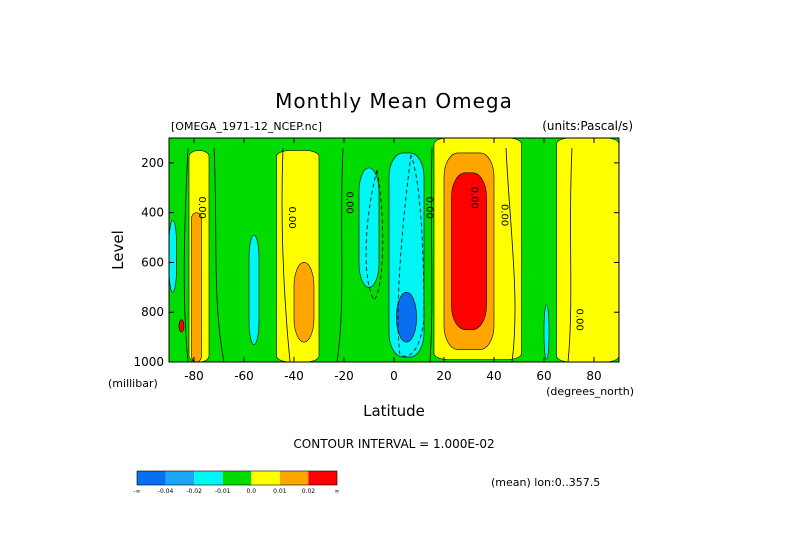 The height and width of the screenshot is (558, 789). Describe the element at coordinates (543, 376) in the screenshot. I see `x-tick-label: 60` at that location.